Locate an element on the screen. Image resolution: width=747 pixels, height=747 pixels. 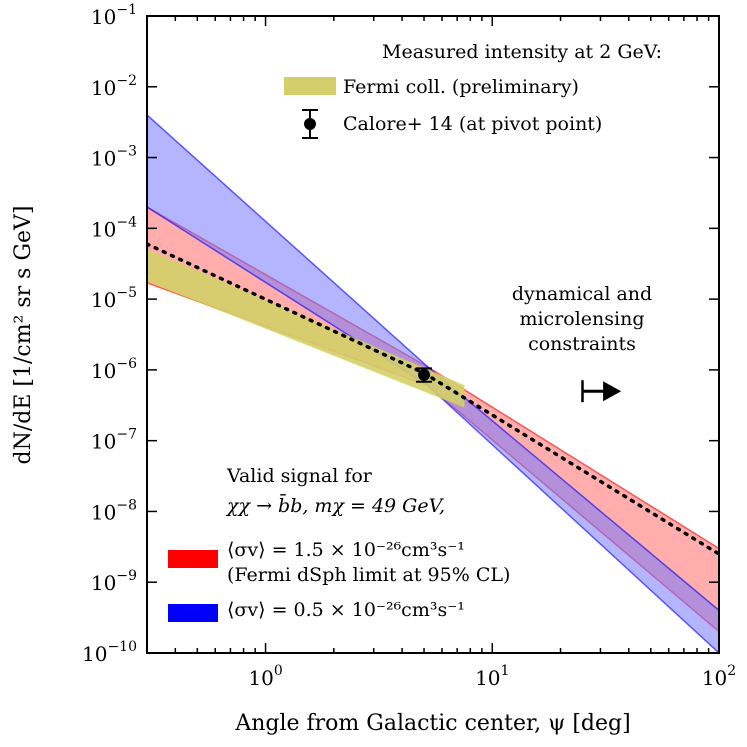
legend-bottom-line1: Valid signal for is located at coordinates (299, 476).